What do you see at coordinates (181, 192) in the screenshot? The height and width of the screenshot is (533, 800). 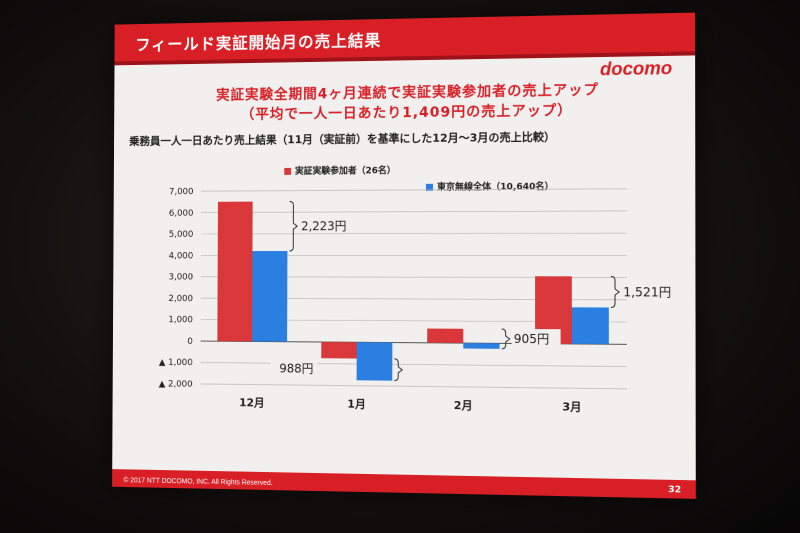 I see `y-tick-label: 7,000` at bounding box center [181, 192].